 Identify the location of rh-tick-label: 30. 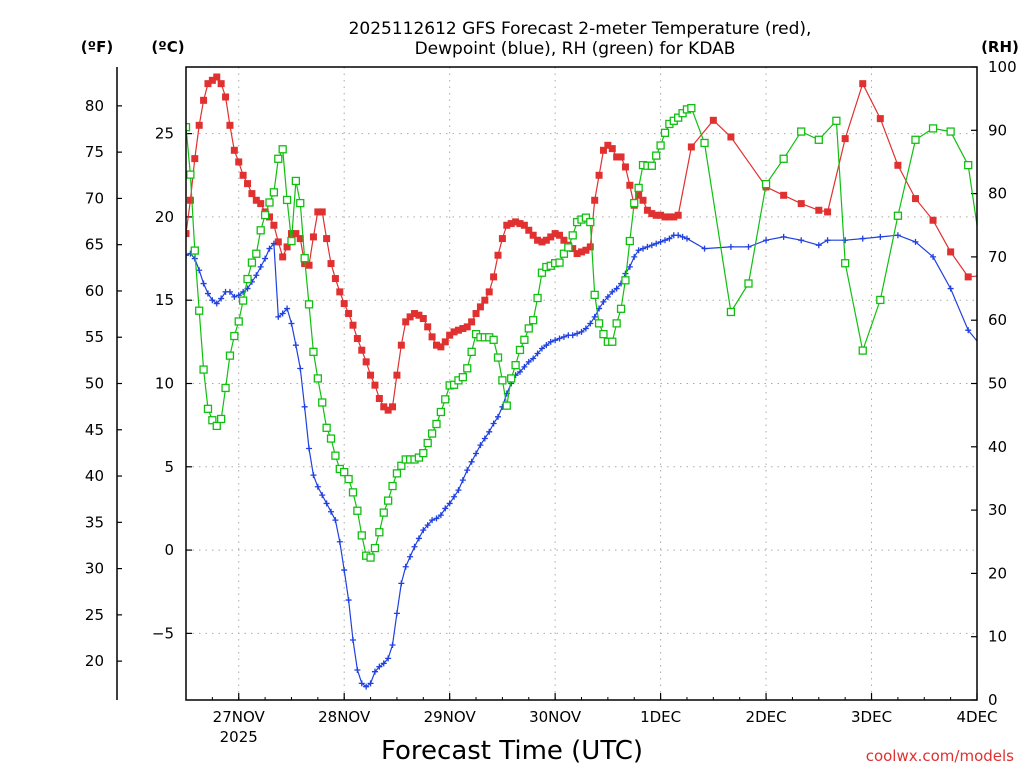
(997, 510).